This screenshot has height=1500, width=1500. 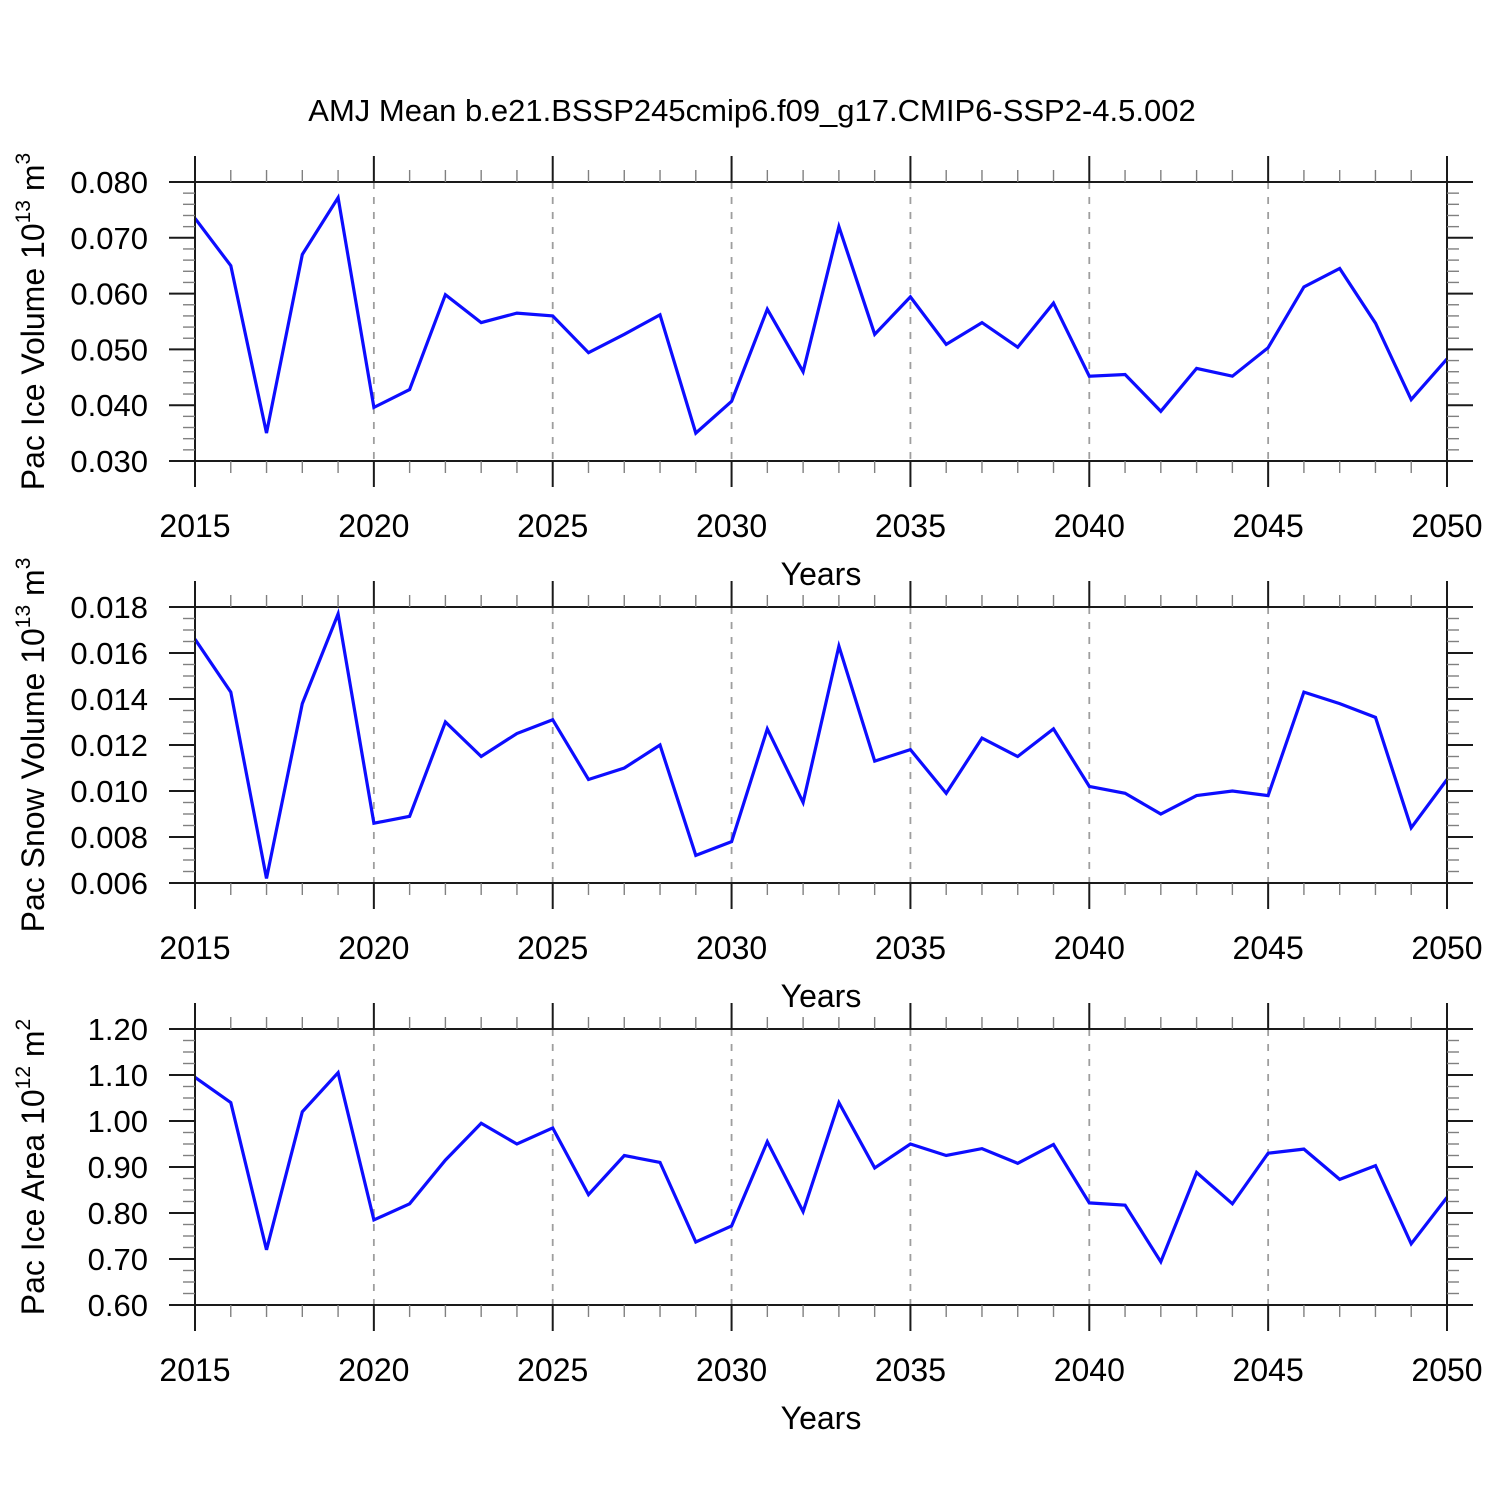 I want to click on y-tick-label: 0.030, so click(x=109, y=461).